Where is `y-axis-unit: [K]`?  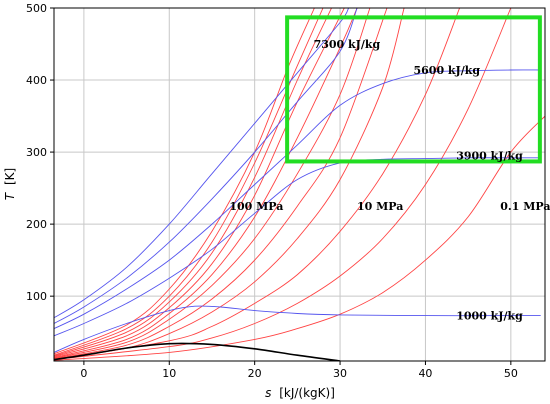 y-axis-unit: [K] is located at coordinates (10, 176).